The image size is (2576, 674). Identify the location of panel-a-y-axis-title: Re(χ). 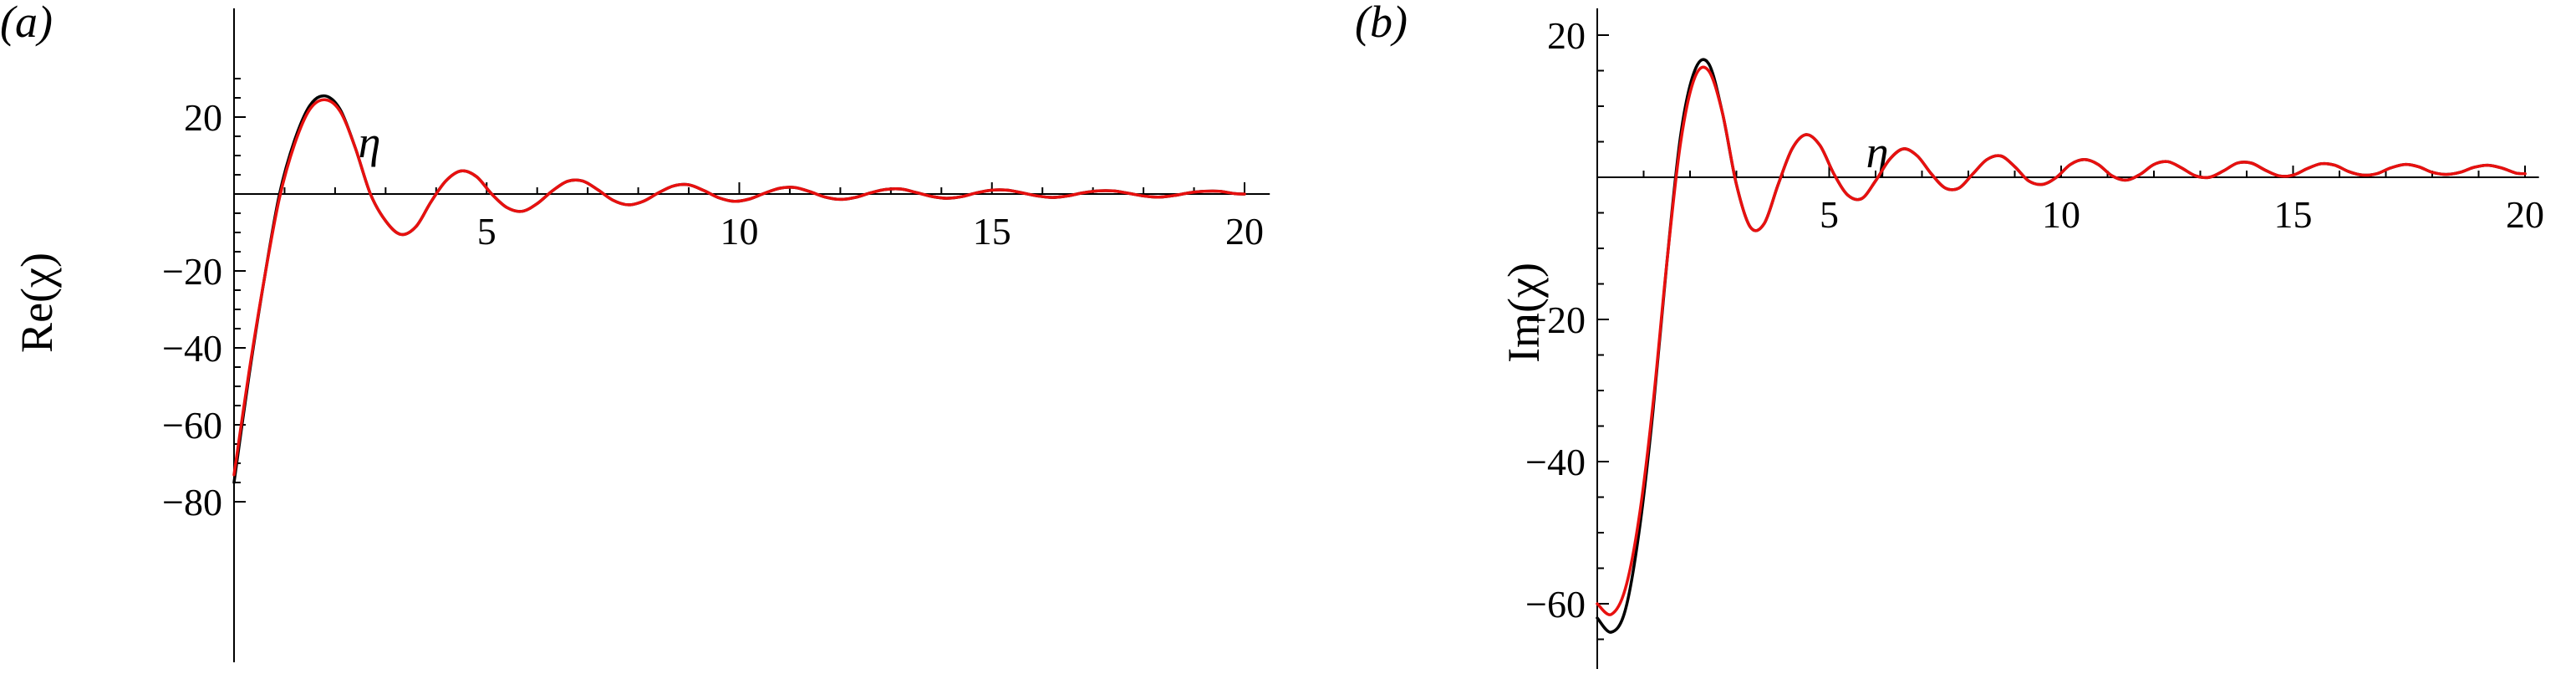
(37, 303).